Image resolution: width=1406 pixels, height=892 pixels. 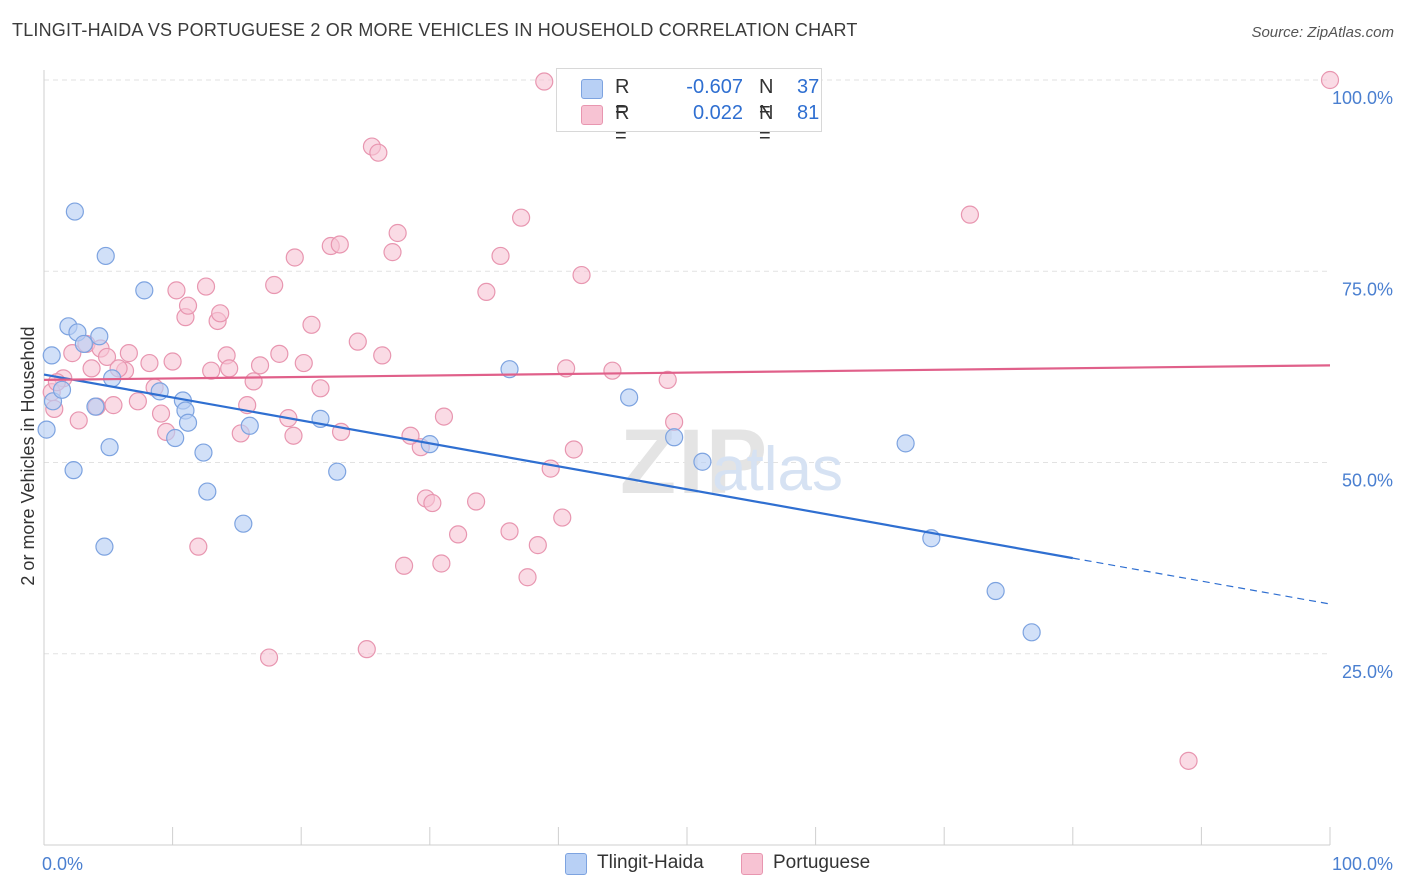 What do you see at coordinates (777, 469) in the screenshot?
I see `watermark-atlas: atlas` at bounding box center [777, 469].